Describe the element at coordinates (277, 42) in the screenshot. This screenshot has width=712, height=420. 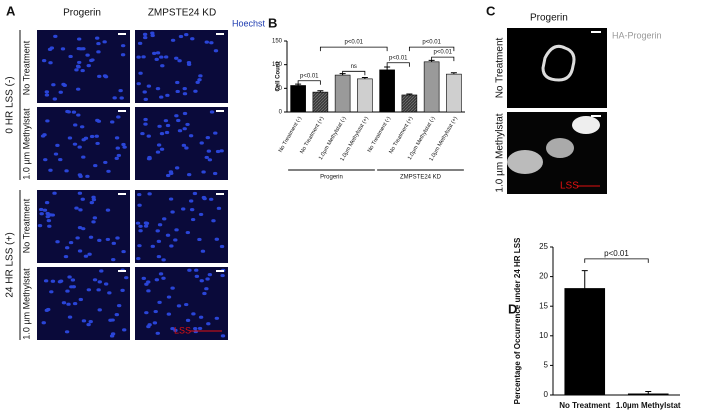
I see `y-tick-label: 150` at that location.